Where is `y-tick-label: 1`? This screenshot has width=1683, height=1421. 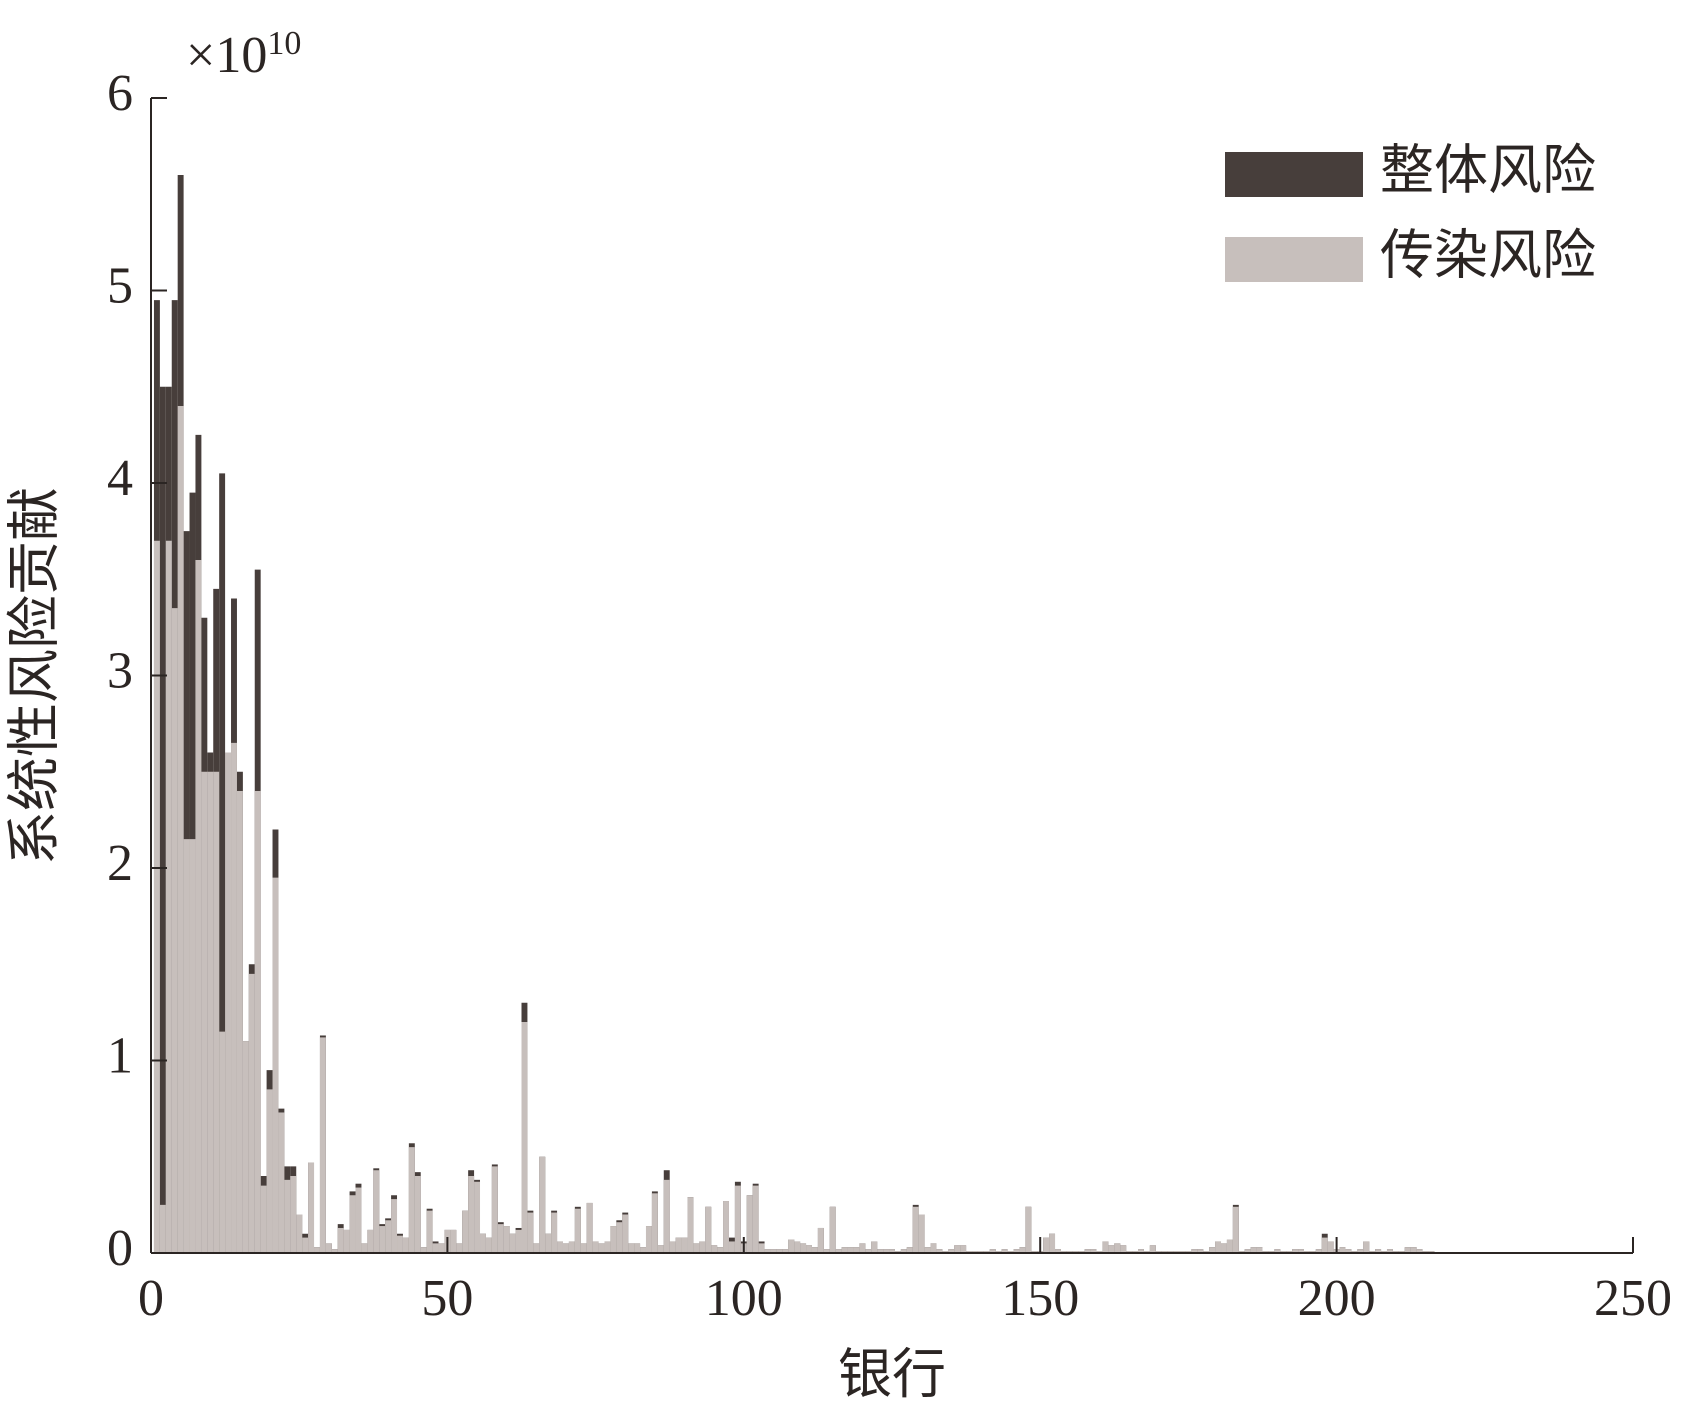 y-tick-label: 1 is located at coordinates (120, 1055).